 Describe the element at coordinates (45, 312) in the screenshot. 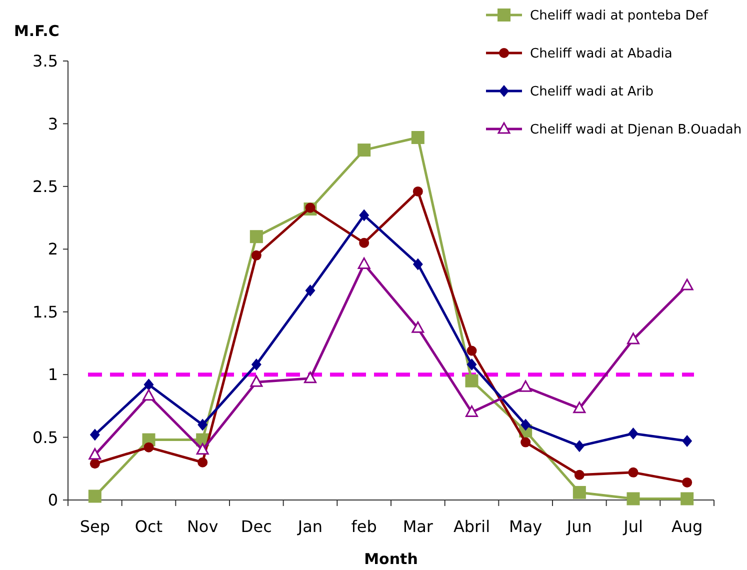

I see `y-tick-label: 1.5` at that location.